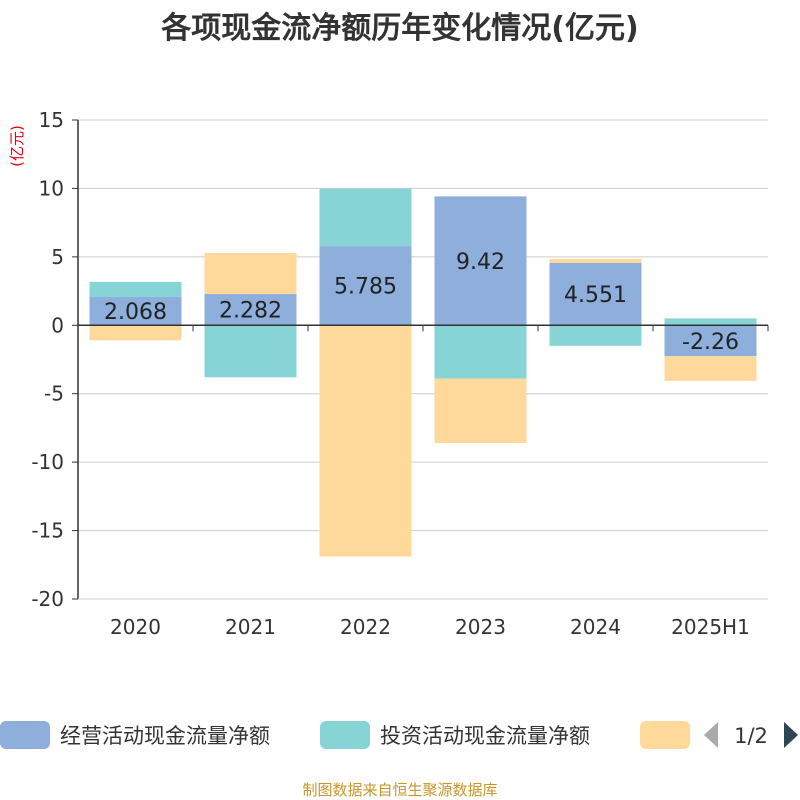  Describe the element at coordinates (47, 531) in the screenshot. I see `y-tick-label: -15` at that location.